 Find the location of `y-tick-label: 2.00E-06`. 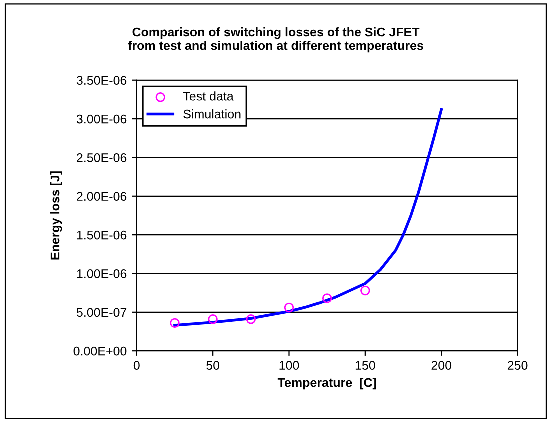

y-tick-label: 2.00E-06 is located at coordinates (102, 197).